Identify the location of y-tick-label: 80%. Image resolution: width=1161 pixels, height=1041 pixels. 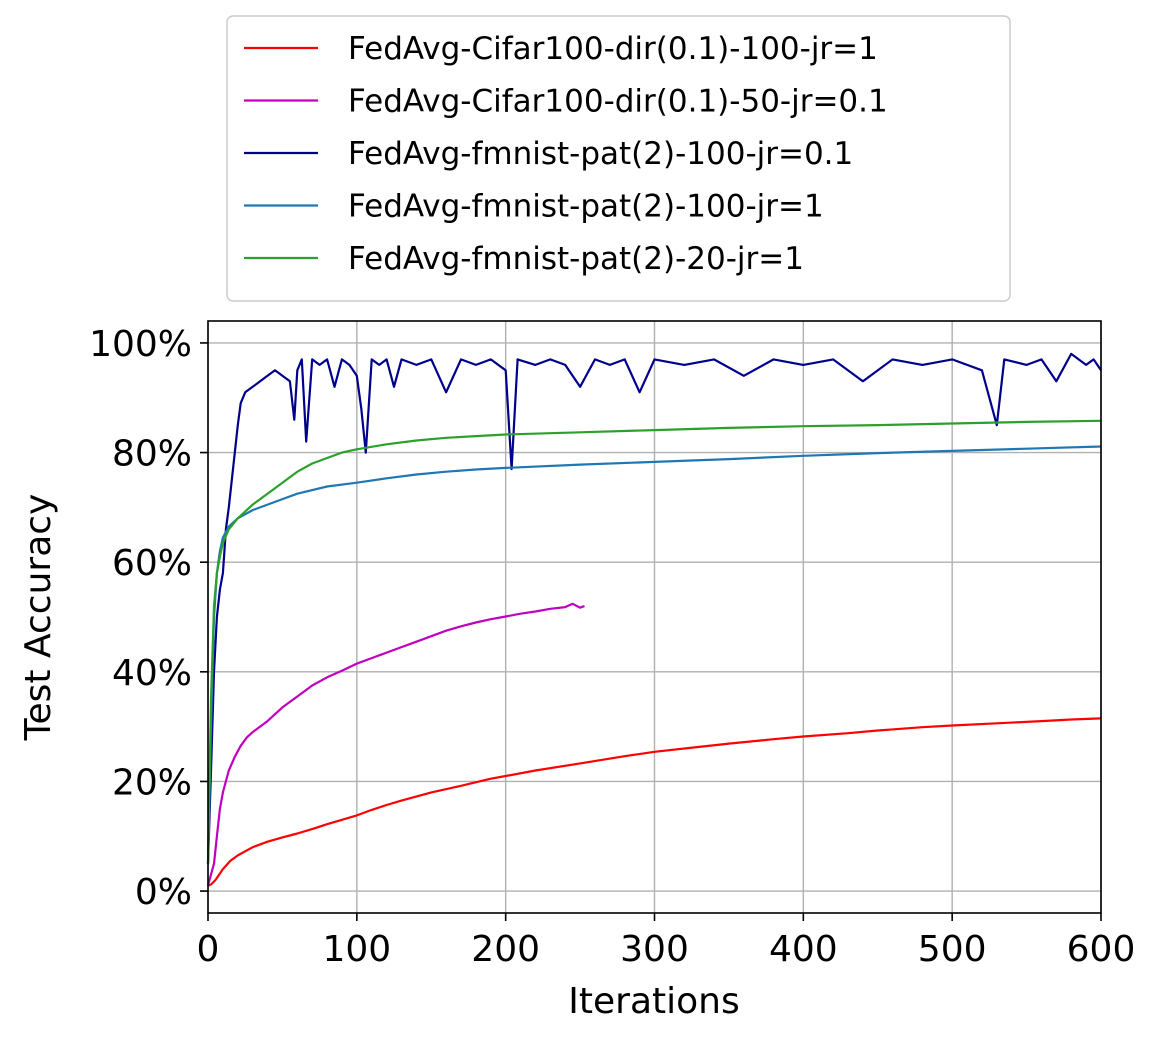
(152, 454).